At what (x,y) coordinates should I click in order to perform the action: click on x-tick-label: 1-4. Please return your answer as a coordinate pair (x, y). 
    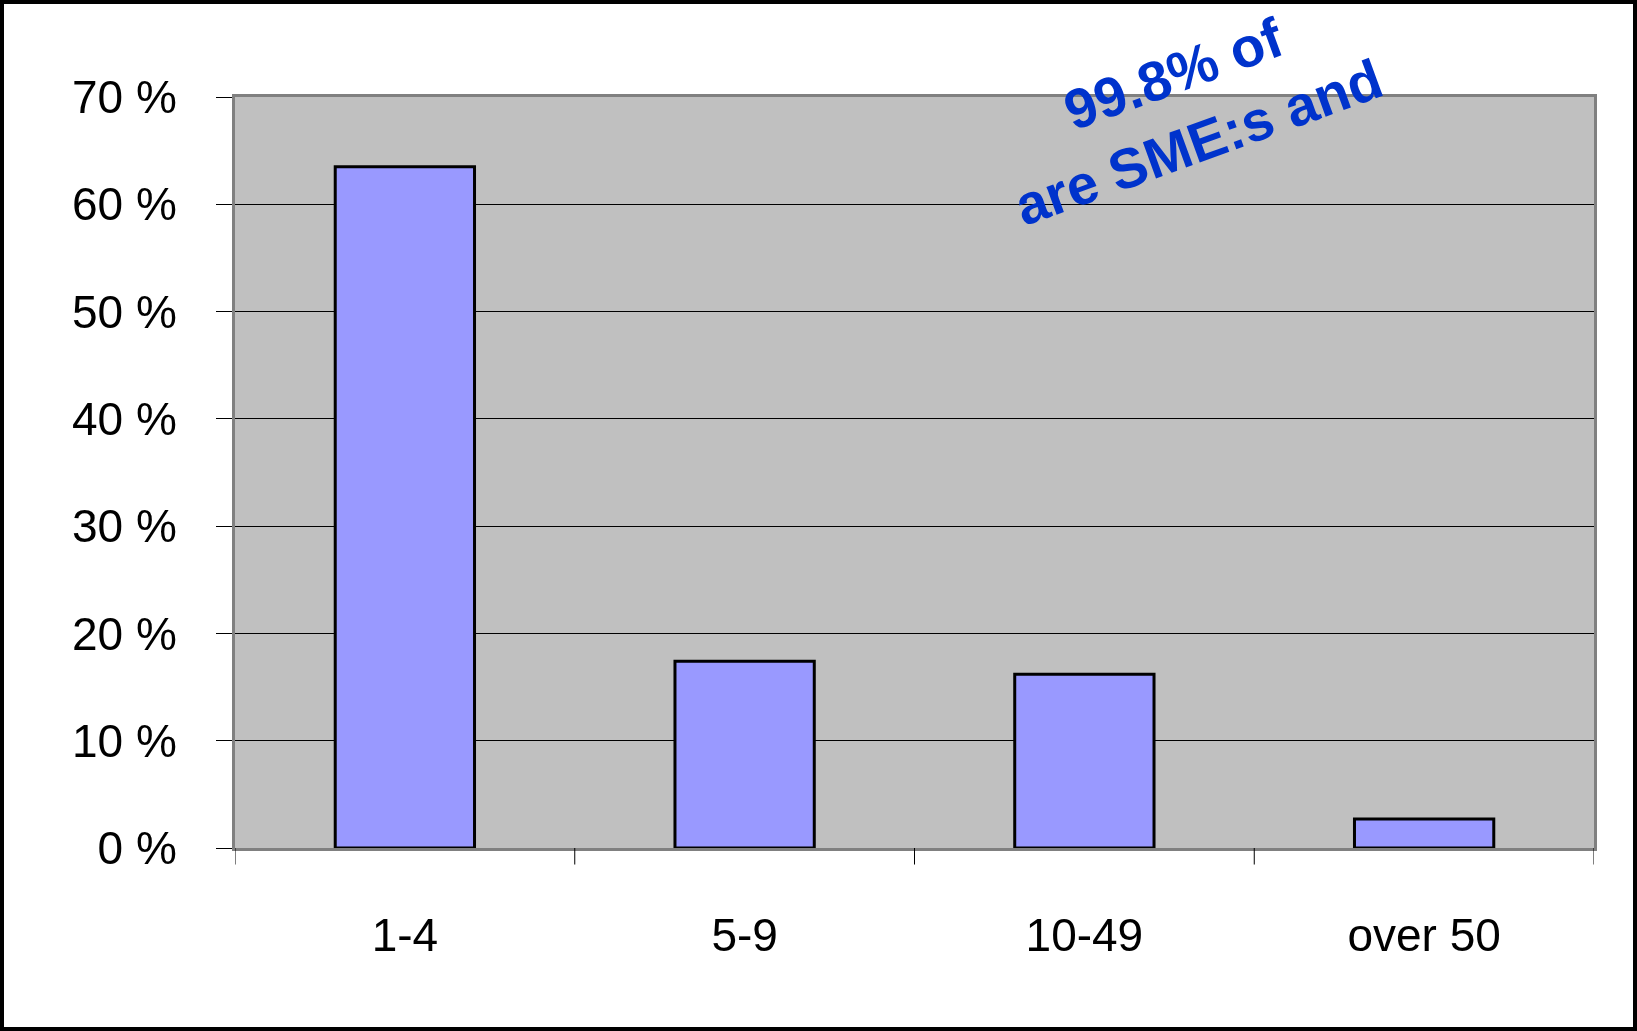
    Looking at the image, I should click on (405, 935).